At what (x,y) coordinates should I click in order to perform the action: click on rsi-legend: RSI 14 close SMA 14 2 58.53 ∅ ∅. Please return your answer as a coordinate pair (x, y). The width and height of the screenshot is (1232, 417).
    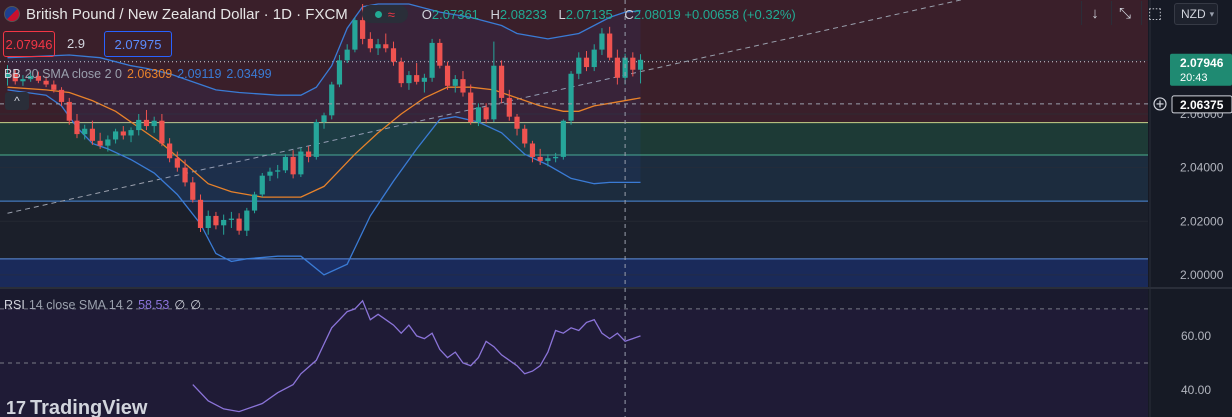
    Looking at the image, I should click on (105, 304).